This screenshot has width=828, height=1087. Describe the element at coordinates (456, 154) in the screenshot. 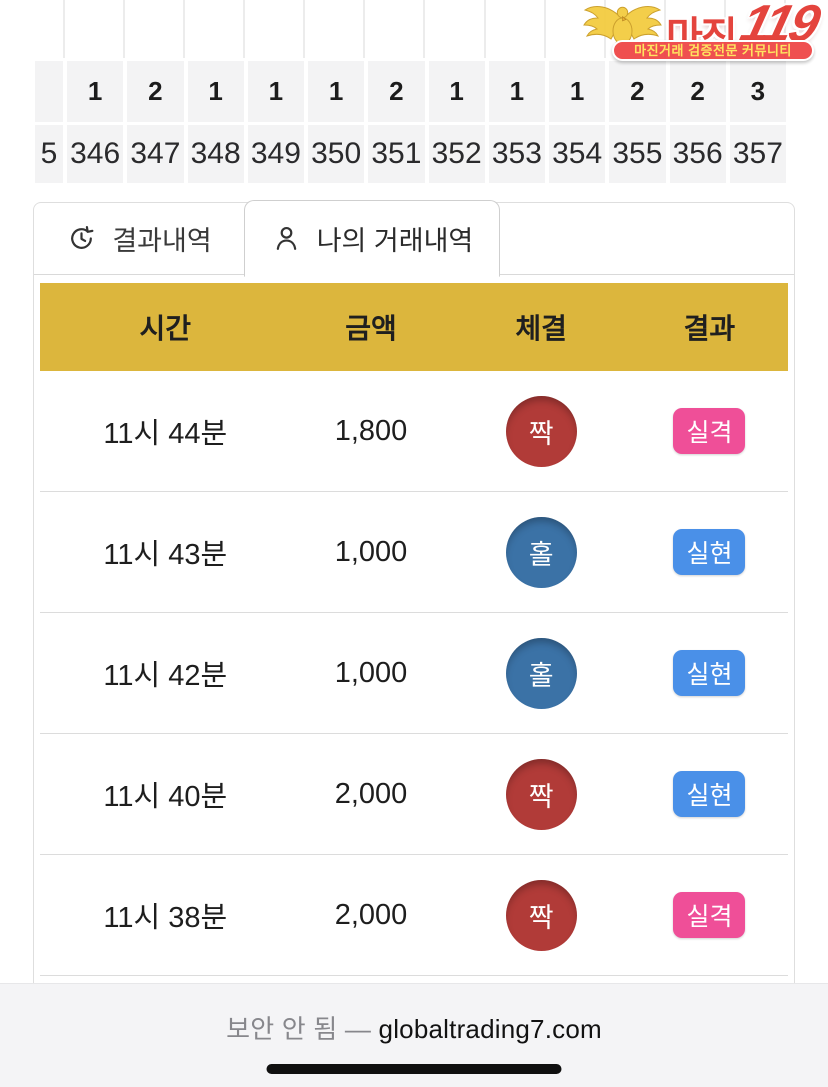

I see `round-number-cell: 352` at that location.